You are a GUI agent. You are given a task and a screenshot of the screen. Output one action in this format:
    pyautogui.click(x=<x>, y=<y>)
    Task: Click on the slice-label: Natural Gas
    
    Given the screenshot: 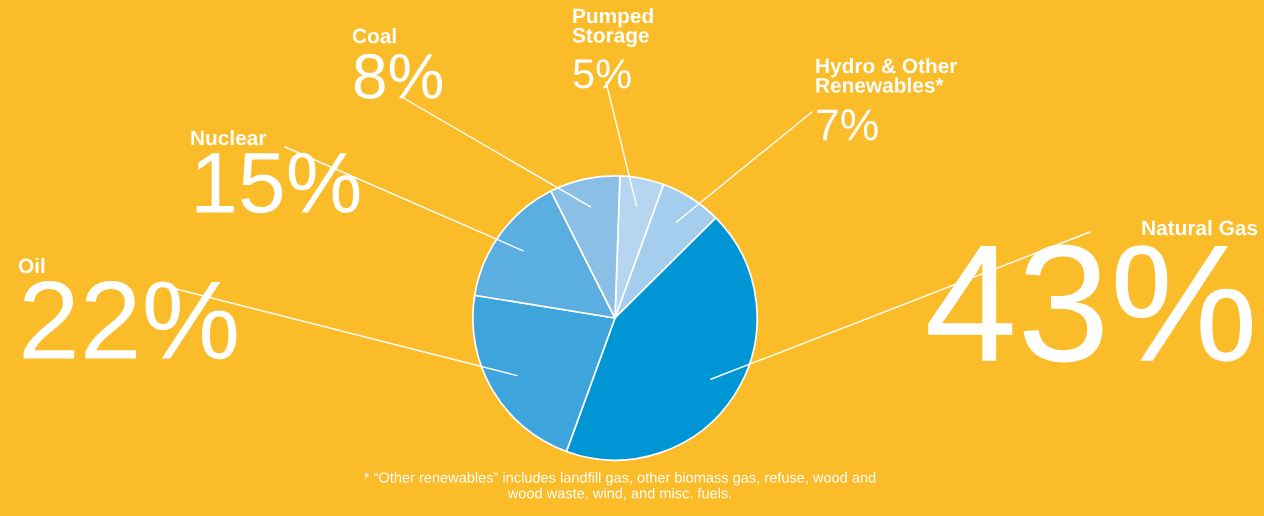 What is the action you would take?
    pyautogui.click(x=1200, y=228)
    